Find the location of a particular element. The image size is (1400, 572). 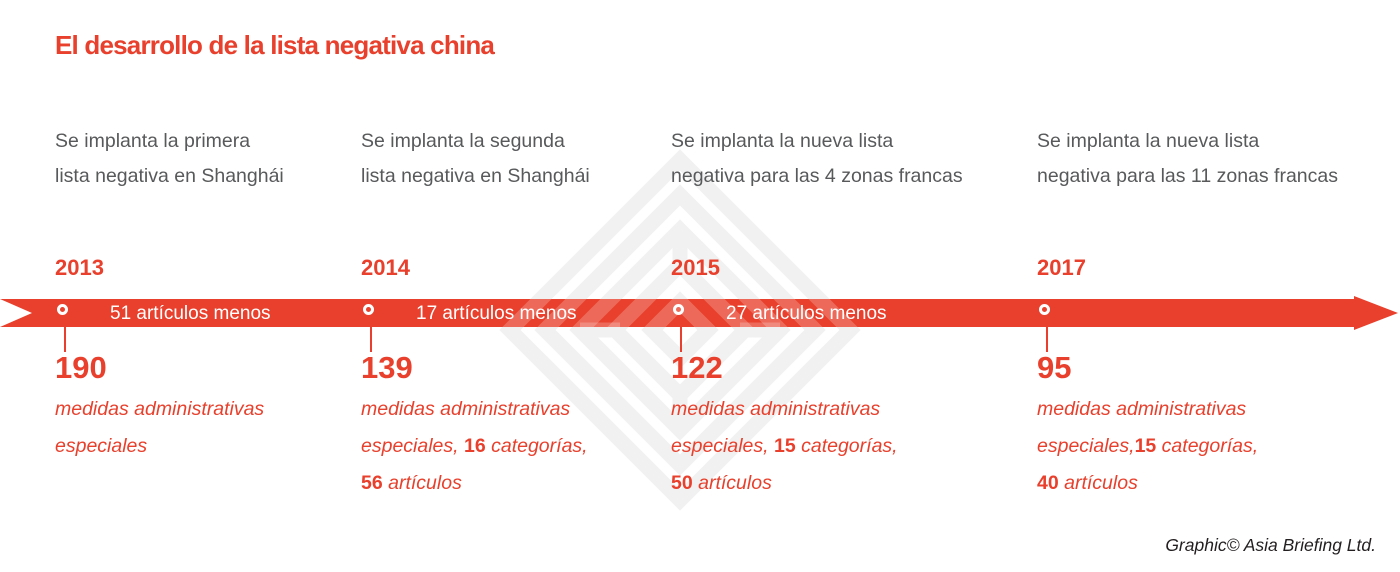

description-line: negativa para las 4 zonas francas is located at coordinates (817, 176).